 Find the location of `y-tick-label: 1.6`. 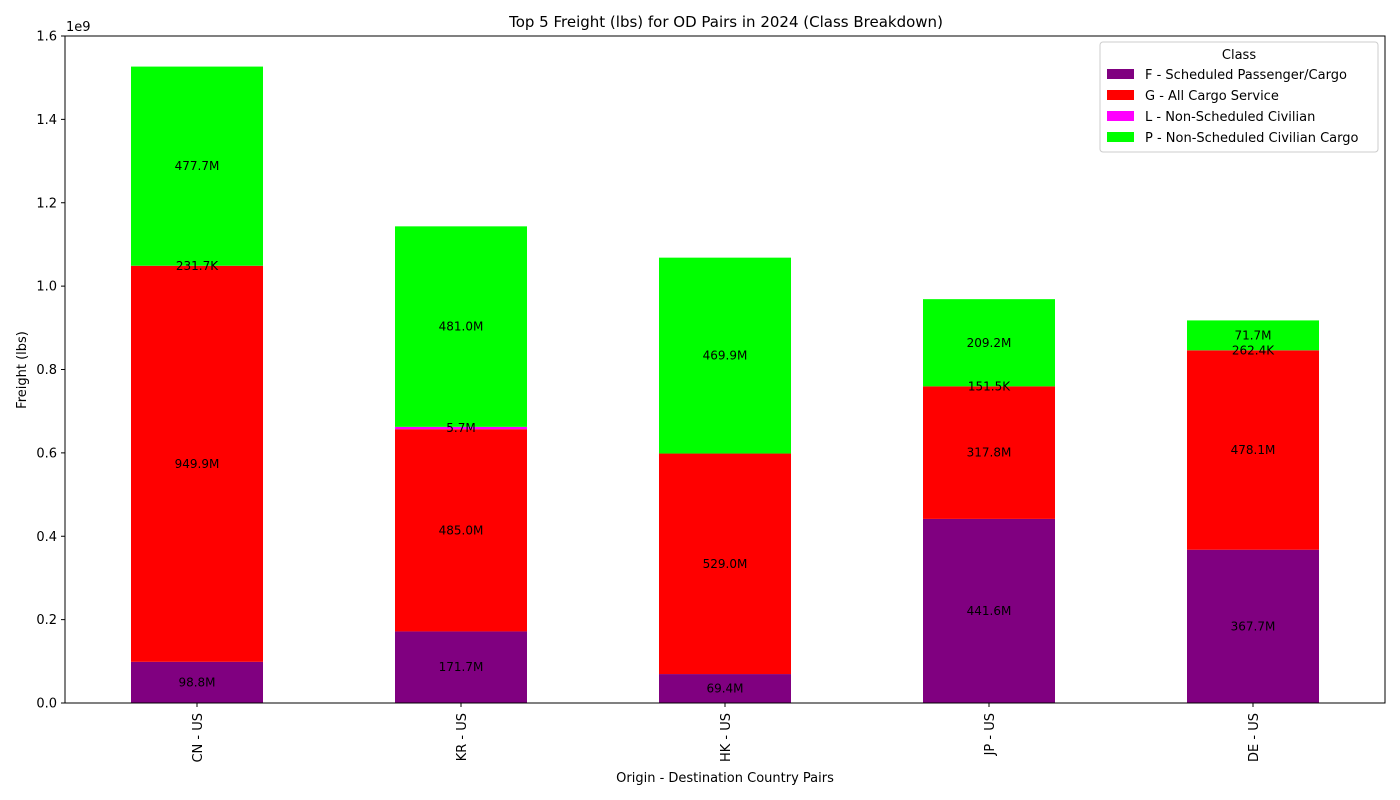

y-tick-label: 1.6 is located at coordinates (46, 37).